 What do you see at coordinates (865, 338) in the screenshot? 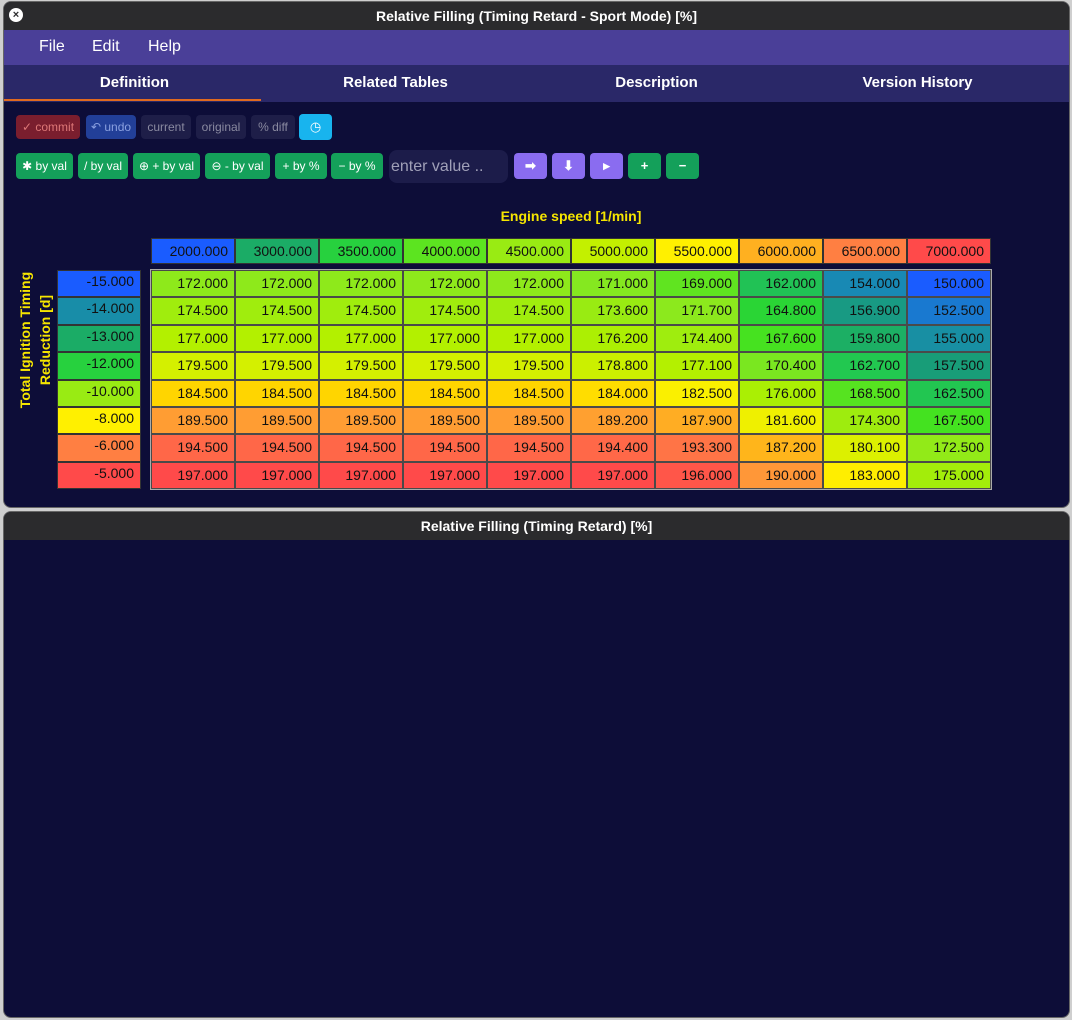
I see `table-cell: 159.800` at bounding box center [865, 338].